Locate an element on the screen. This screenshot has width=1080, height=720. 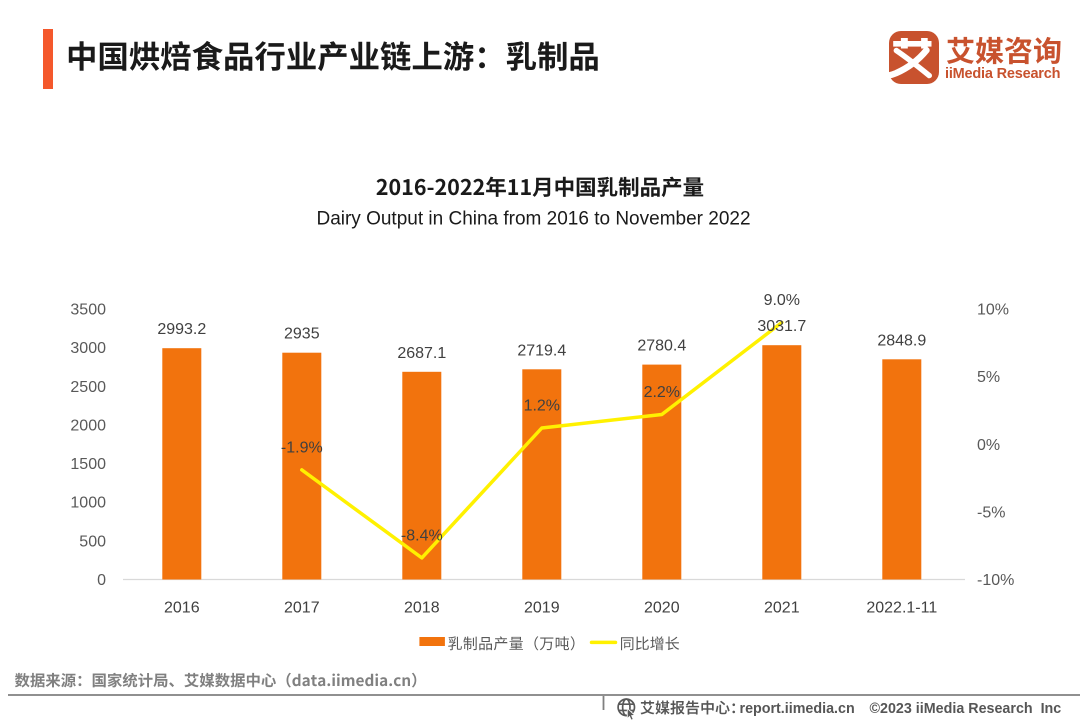
svg-text: 2016 is located at coordinates (182, 607).